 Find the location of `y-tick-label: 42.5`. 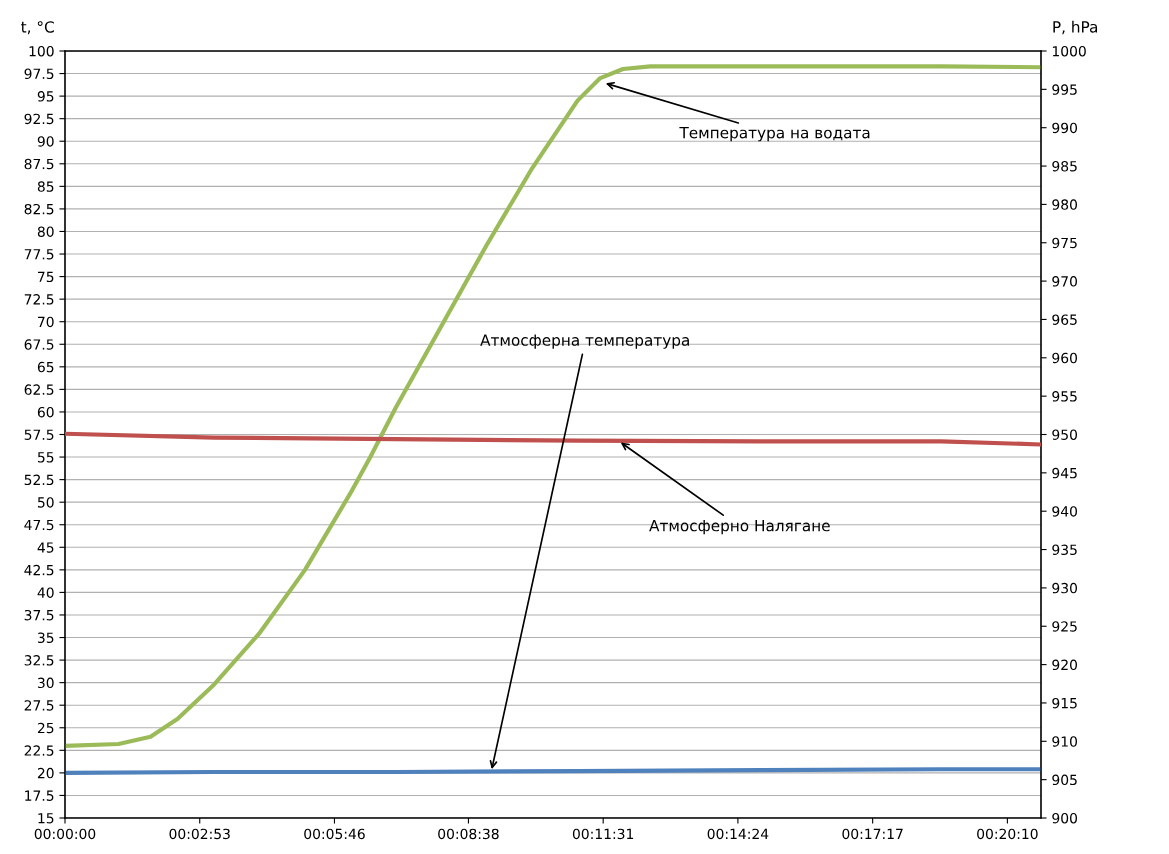

y-tick-label: 42.5 is located at coordinates (39, 570).